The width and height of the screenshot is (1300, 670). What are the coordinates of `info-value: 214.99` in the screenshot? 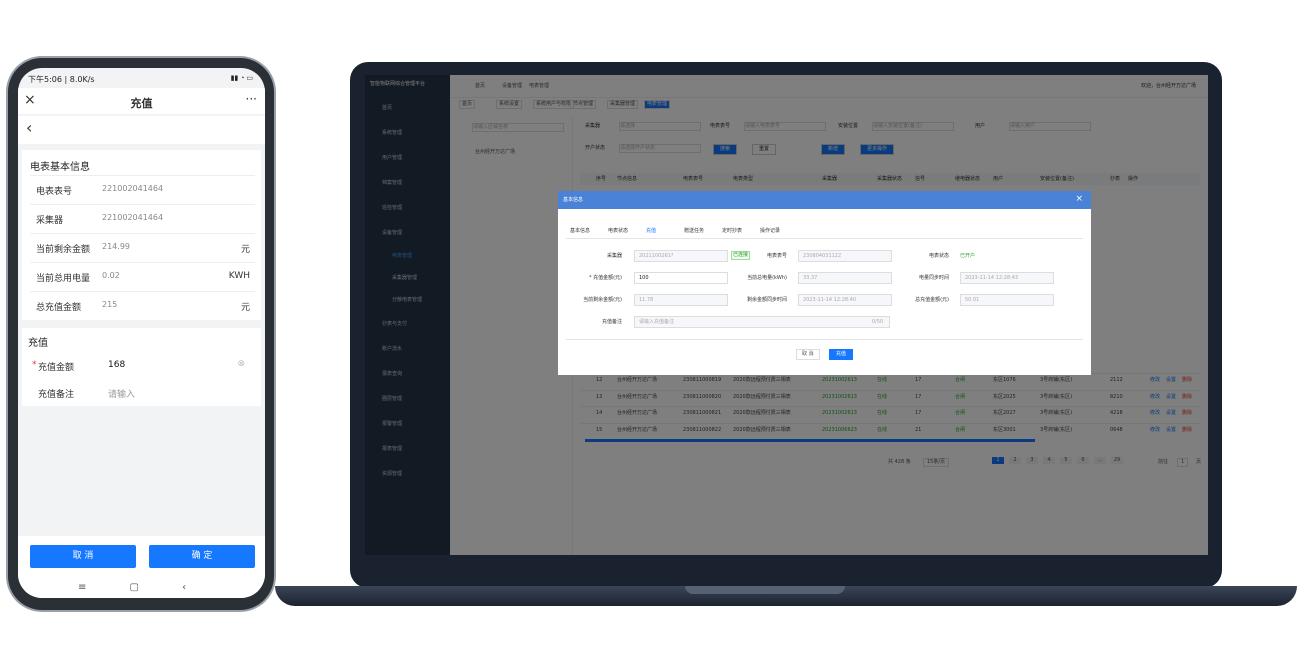 It's located at (116, 246).